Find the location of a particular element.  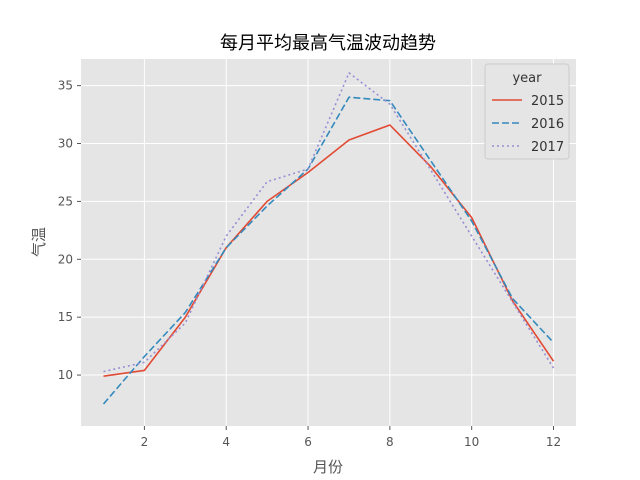

x-tick-label: 2 is located at coordinates (145, 442).